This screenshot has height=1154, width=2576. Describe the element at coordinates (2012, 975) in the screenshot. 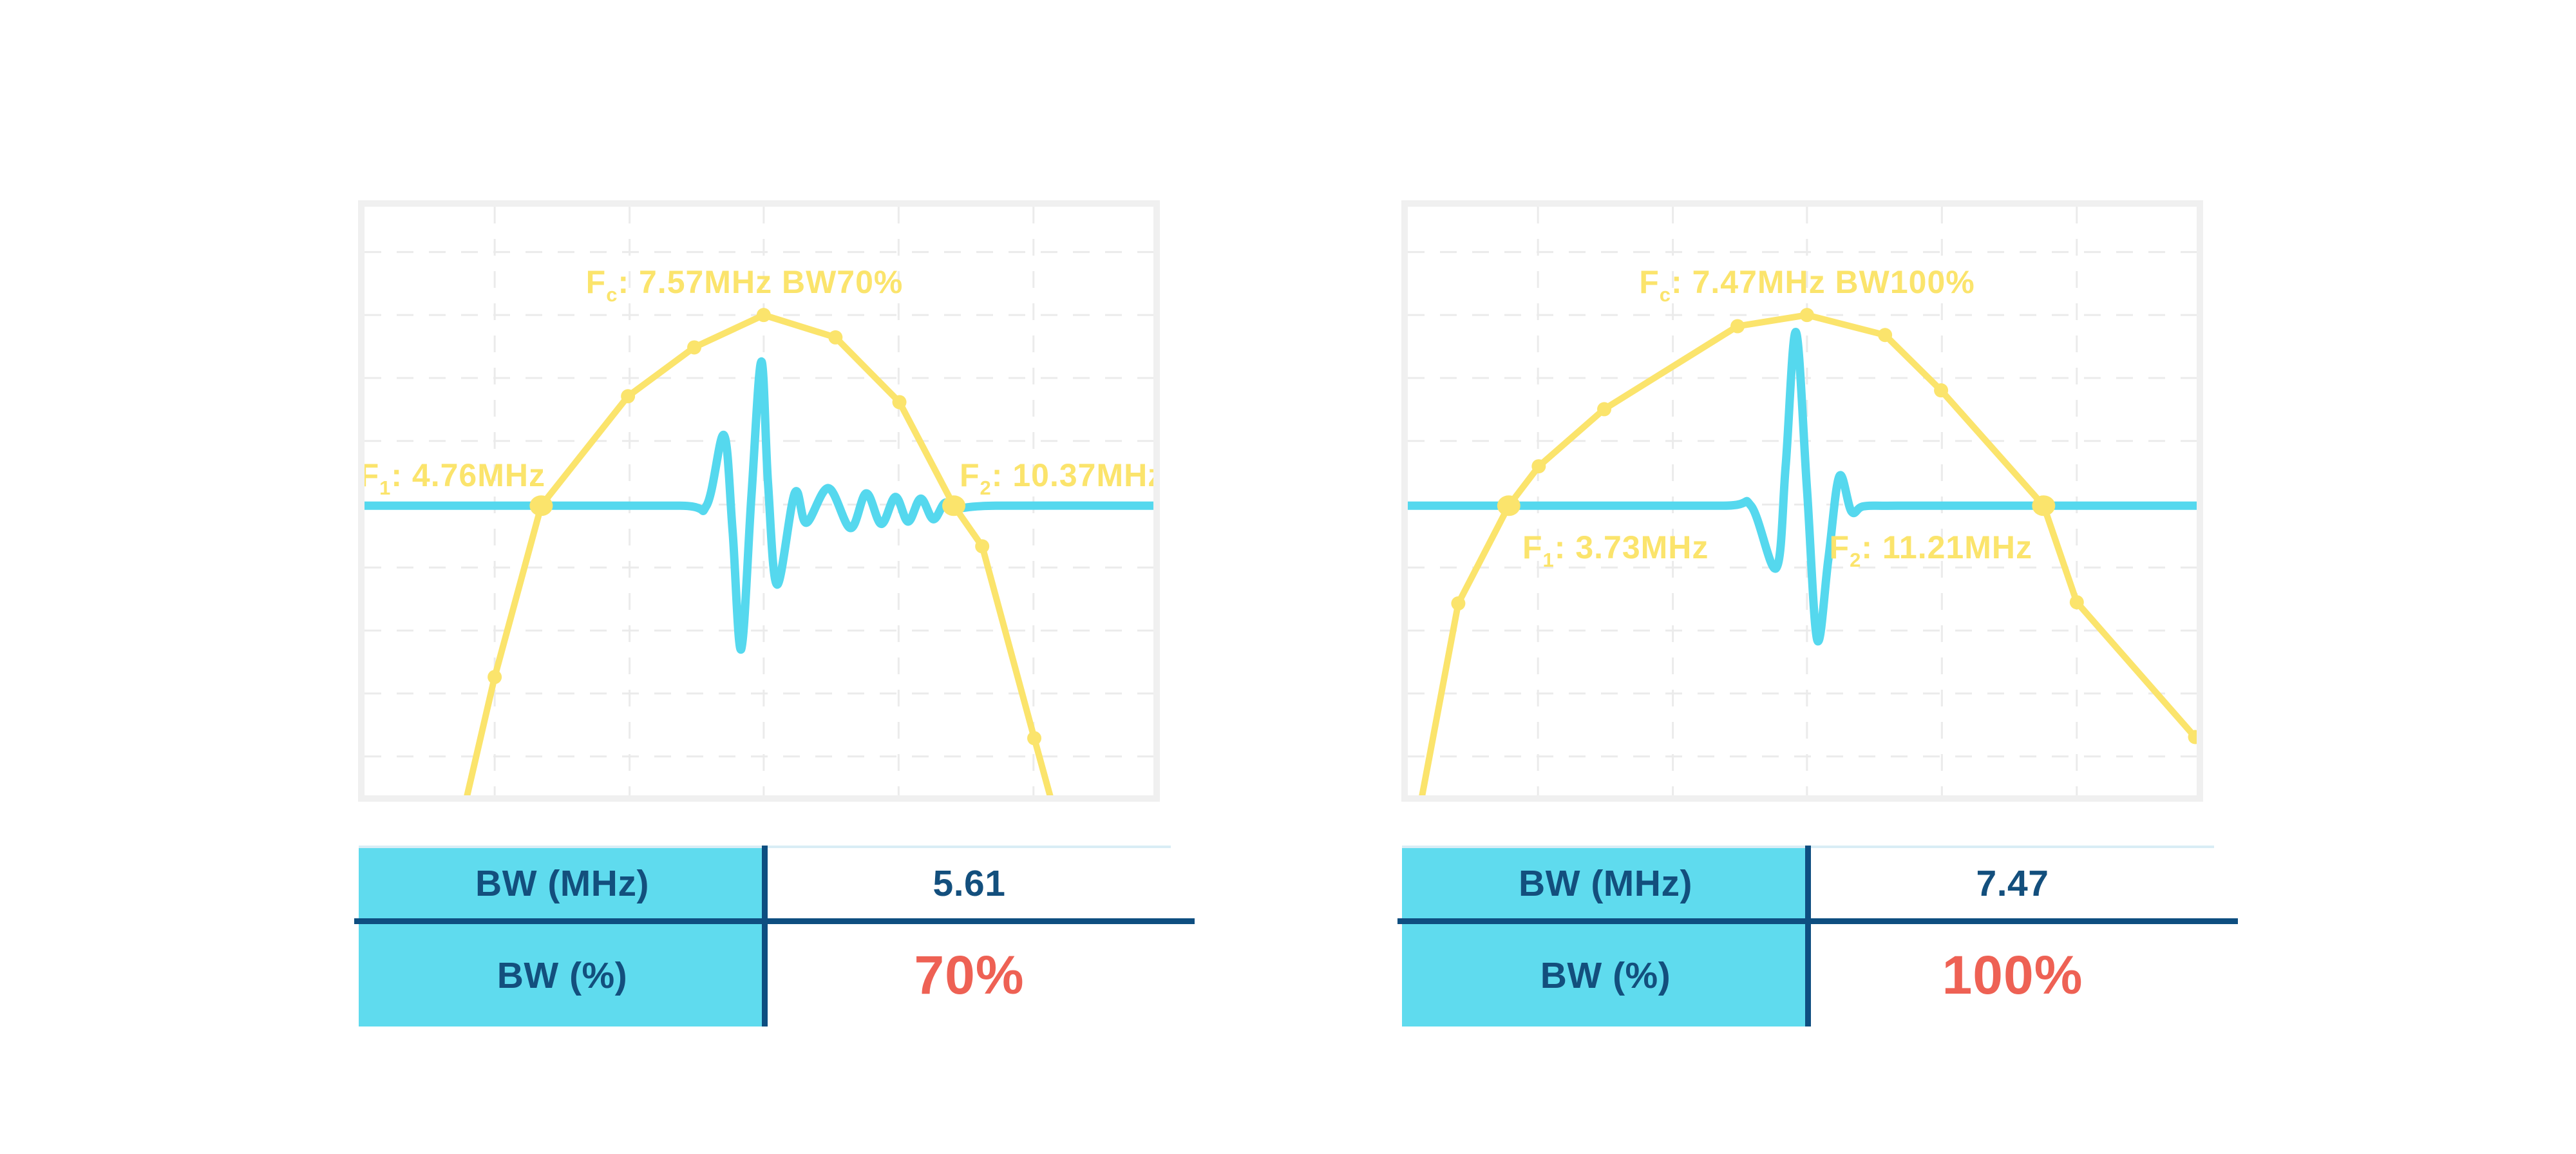

I see `bw-pct-value: 100%` at that location.